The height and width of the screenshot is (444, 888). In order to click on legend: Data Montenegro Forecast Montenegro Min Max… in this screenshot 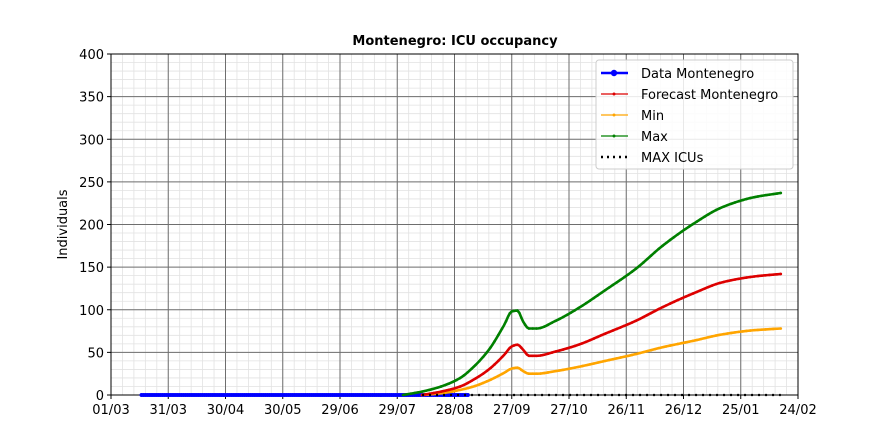, I will do `click(694, 114)`.